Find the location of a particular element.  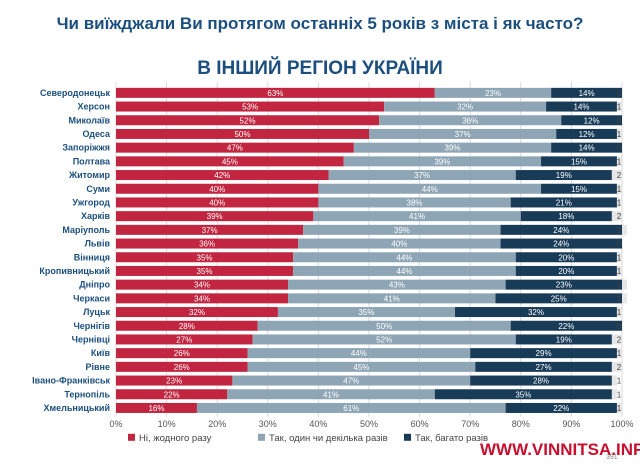

x-tick-label: 40% is located at coordinates (318, 424).